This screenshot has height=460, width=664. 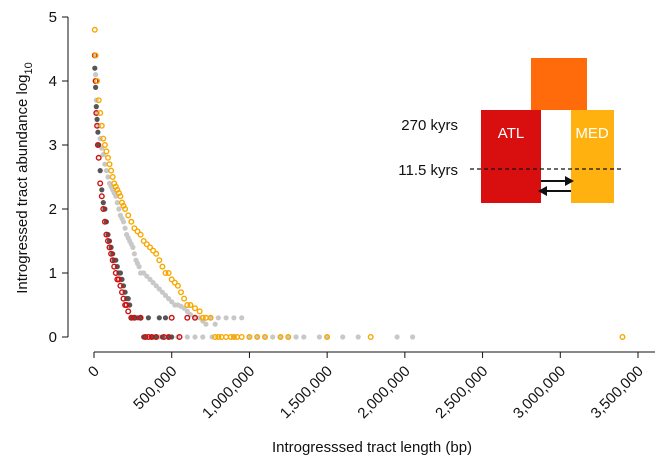 I want to click on y-axis-title-main: Introgressed tract abundance log, so click(x=22, y=183).